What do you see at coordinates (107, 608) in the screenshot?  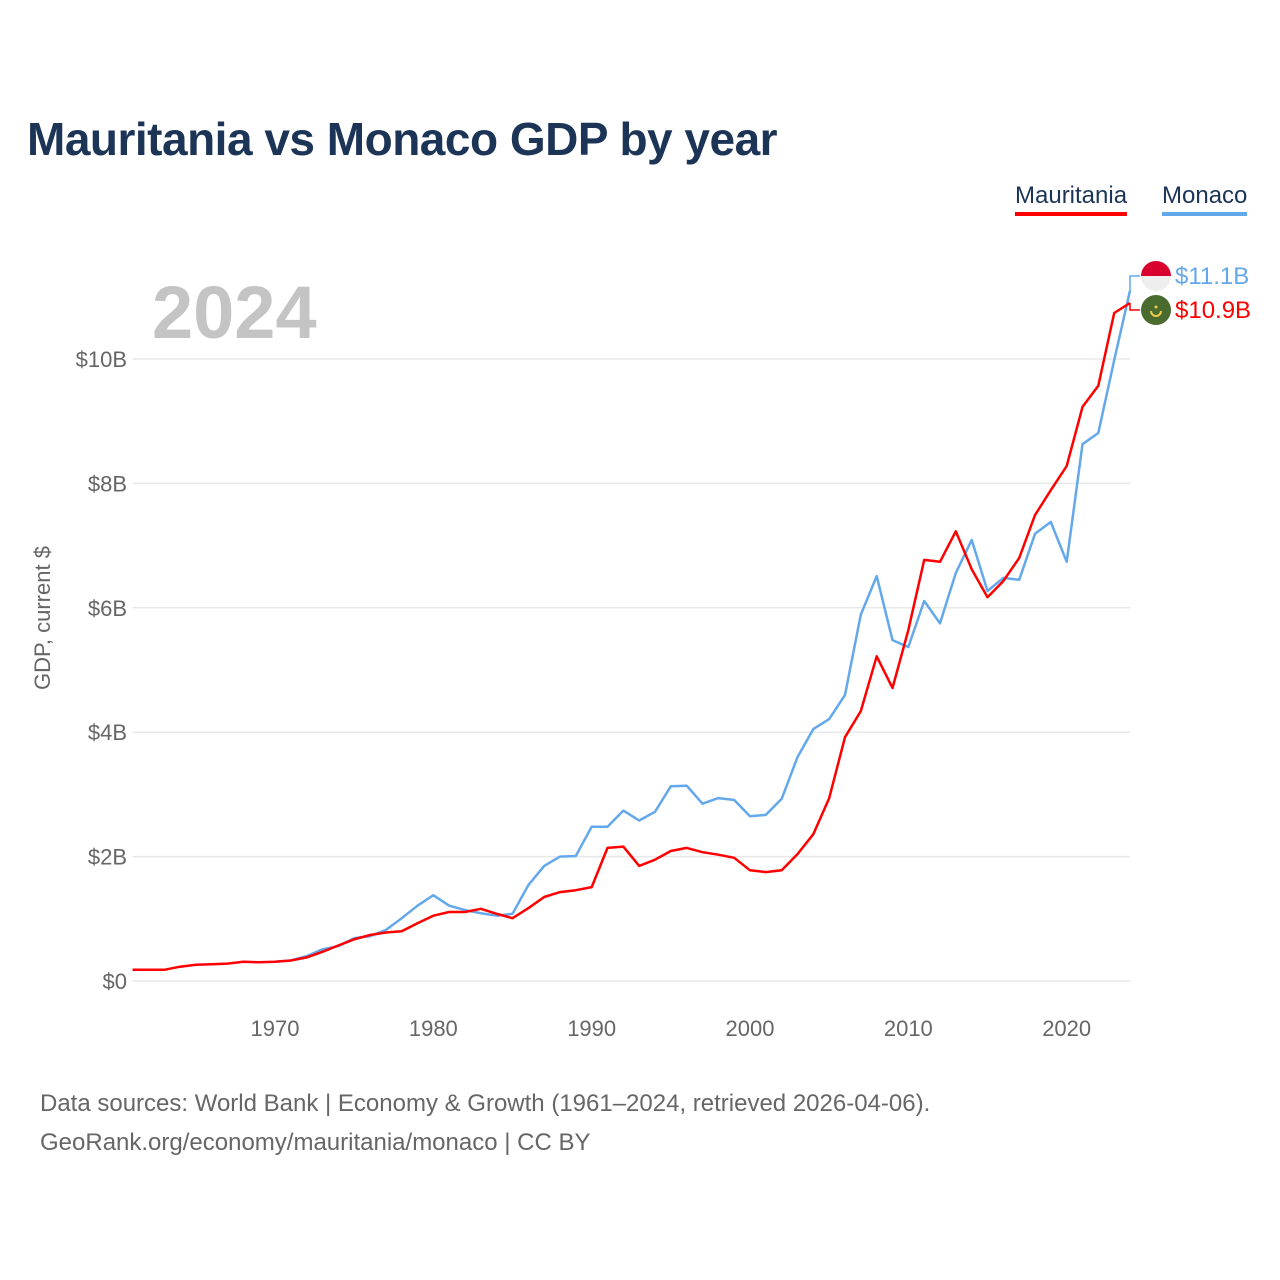 I see `y-tick-label: $6B` at bounding box center [107, 608].